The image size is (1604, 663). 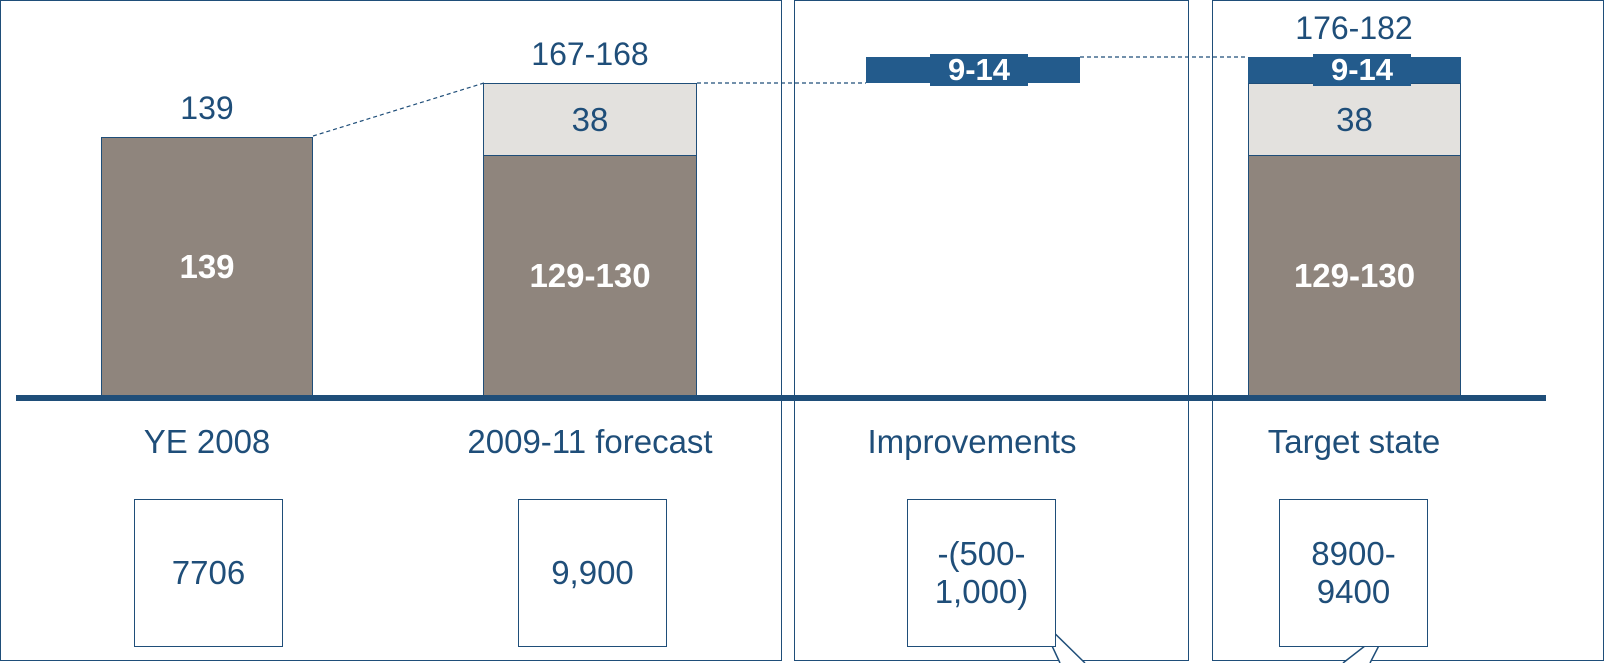 I want to click on category-label-forecast: 2009-11 forecast, so click(x=590, y=441).